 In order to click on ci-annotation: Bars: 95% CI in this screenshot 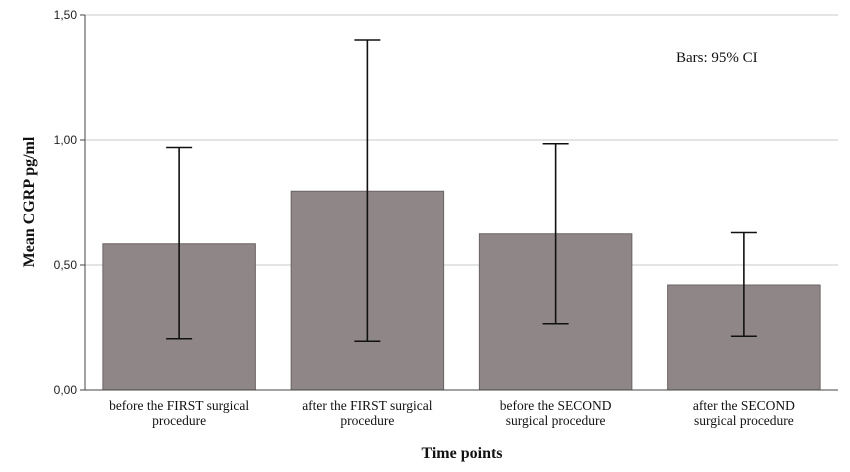, I will do `click(717, 58)`.